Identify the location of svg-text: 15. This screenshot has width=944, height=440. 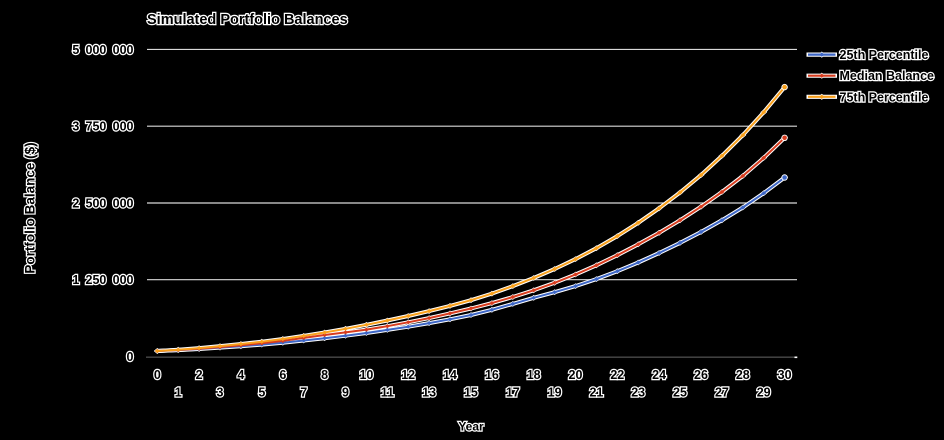
(471, 392).